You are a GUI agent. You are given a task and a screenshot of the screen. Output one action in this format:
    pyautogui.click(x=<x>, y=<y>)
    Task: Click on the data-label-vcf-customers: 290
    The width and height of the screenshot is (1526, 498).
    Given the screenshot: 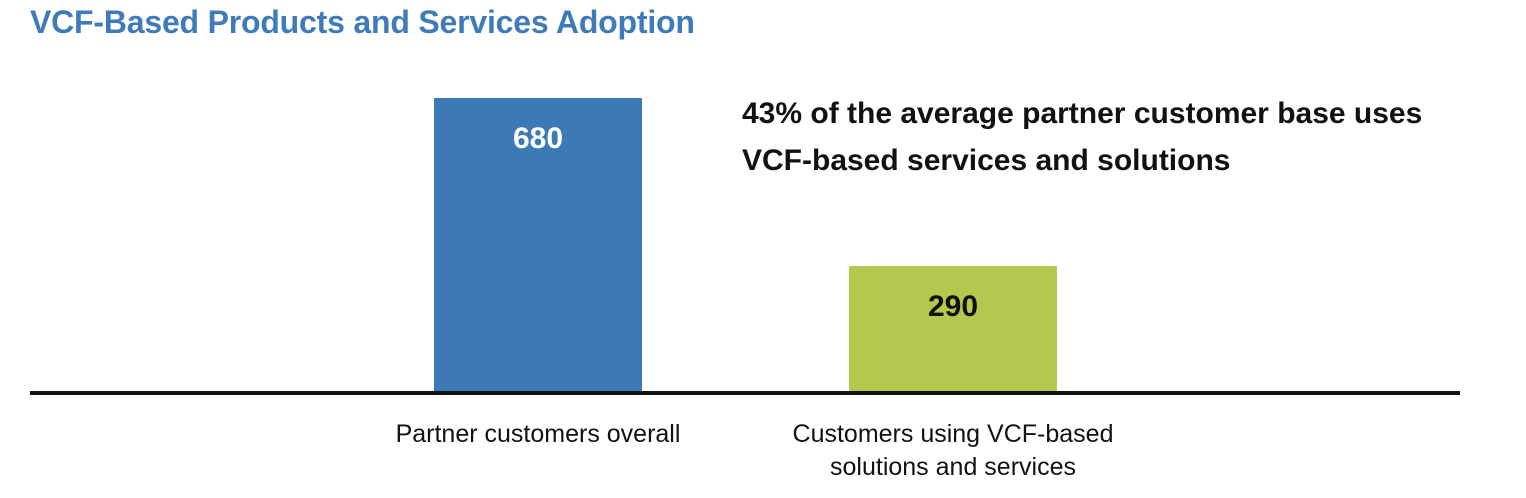 What is the action you would take?
    pyautogui.click(x=953, y=306)
    